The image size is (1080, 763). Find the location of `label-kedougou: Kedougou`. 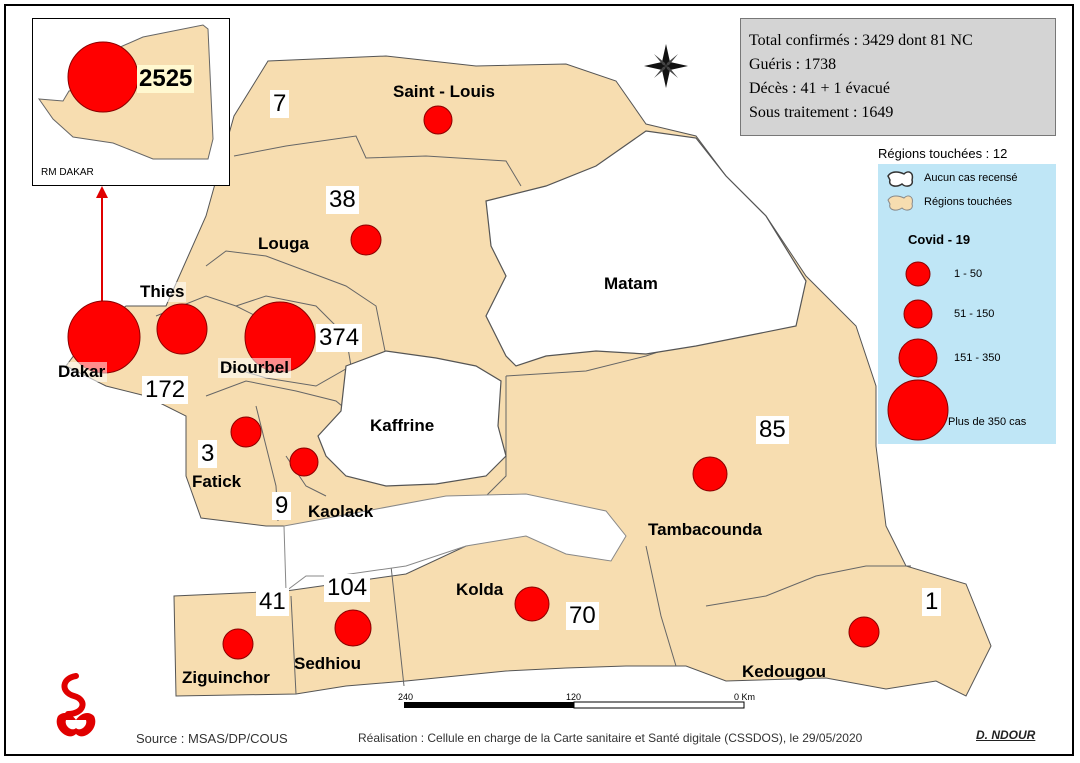

label-kedougou: Kedougou is located at coordinates (784, 671).